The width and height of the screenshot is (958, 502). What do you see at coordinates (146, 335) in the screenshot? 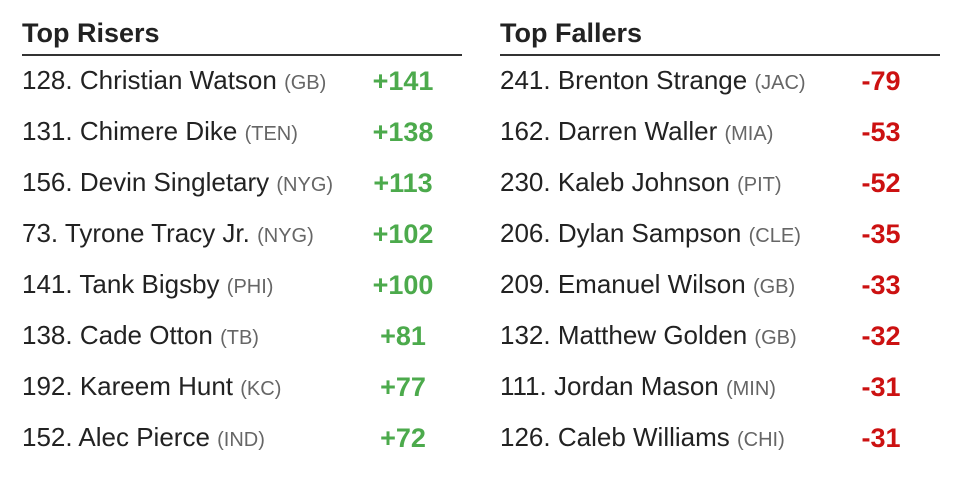
I see `player-name: Cade Otton` at bounding box center [146, 335].